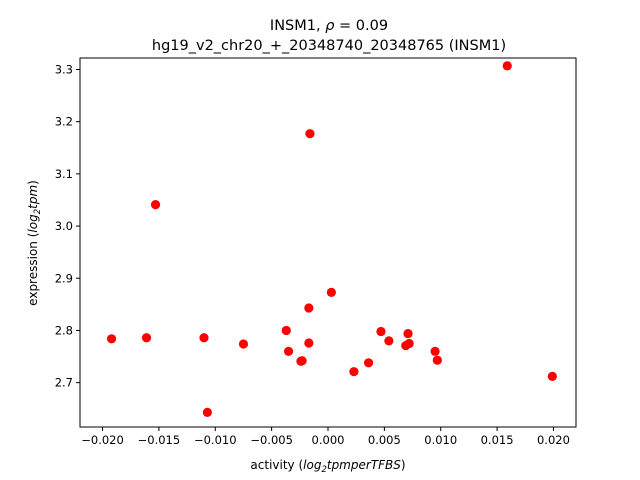 Image resolution: width=640 pixels, height=480 pixels. I want to click on y-axis-label-suffix: ), so click(33, 182).